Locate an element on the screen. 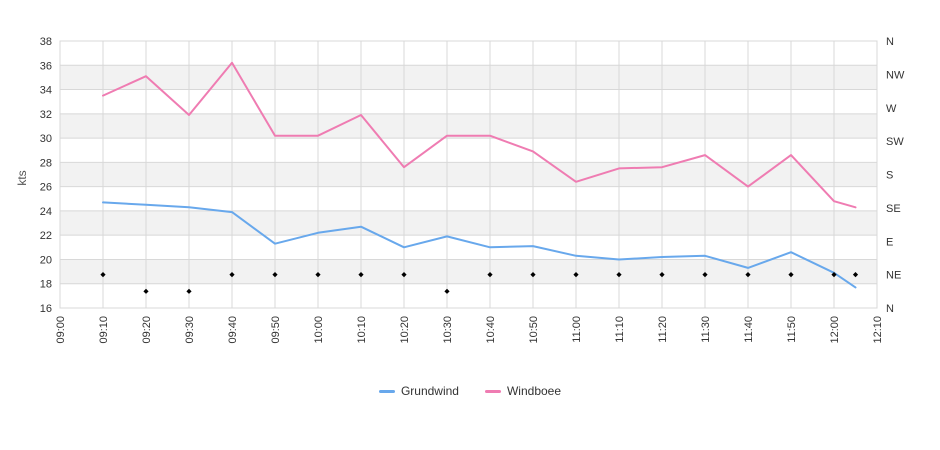 This screenshot has height=450, width=940. y-tick-label-direction: NE is located at coordinates (893, 276).